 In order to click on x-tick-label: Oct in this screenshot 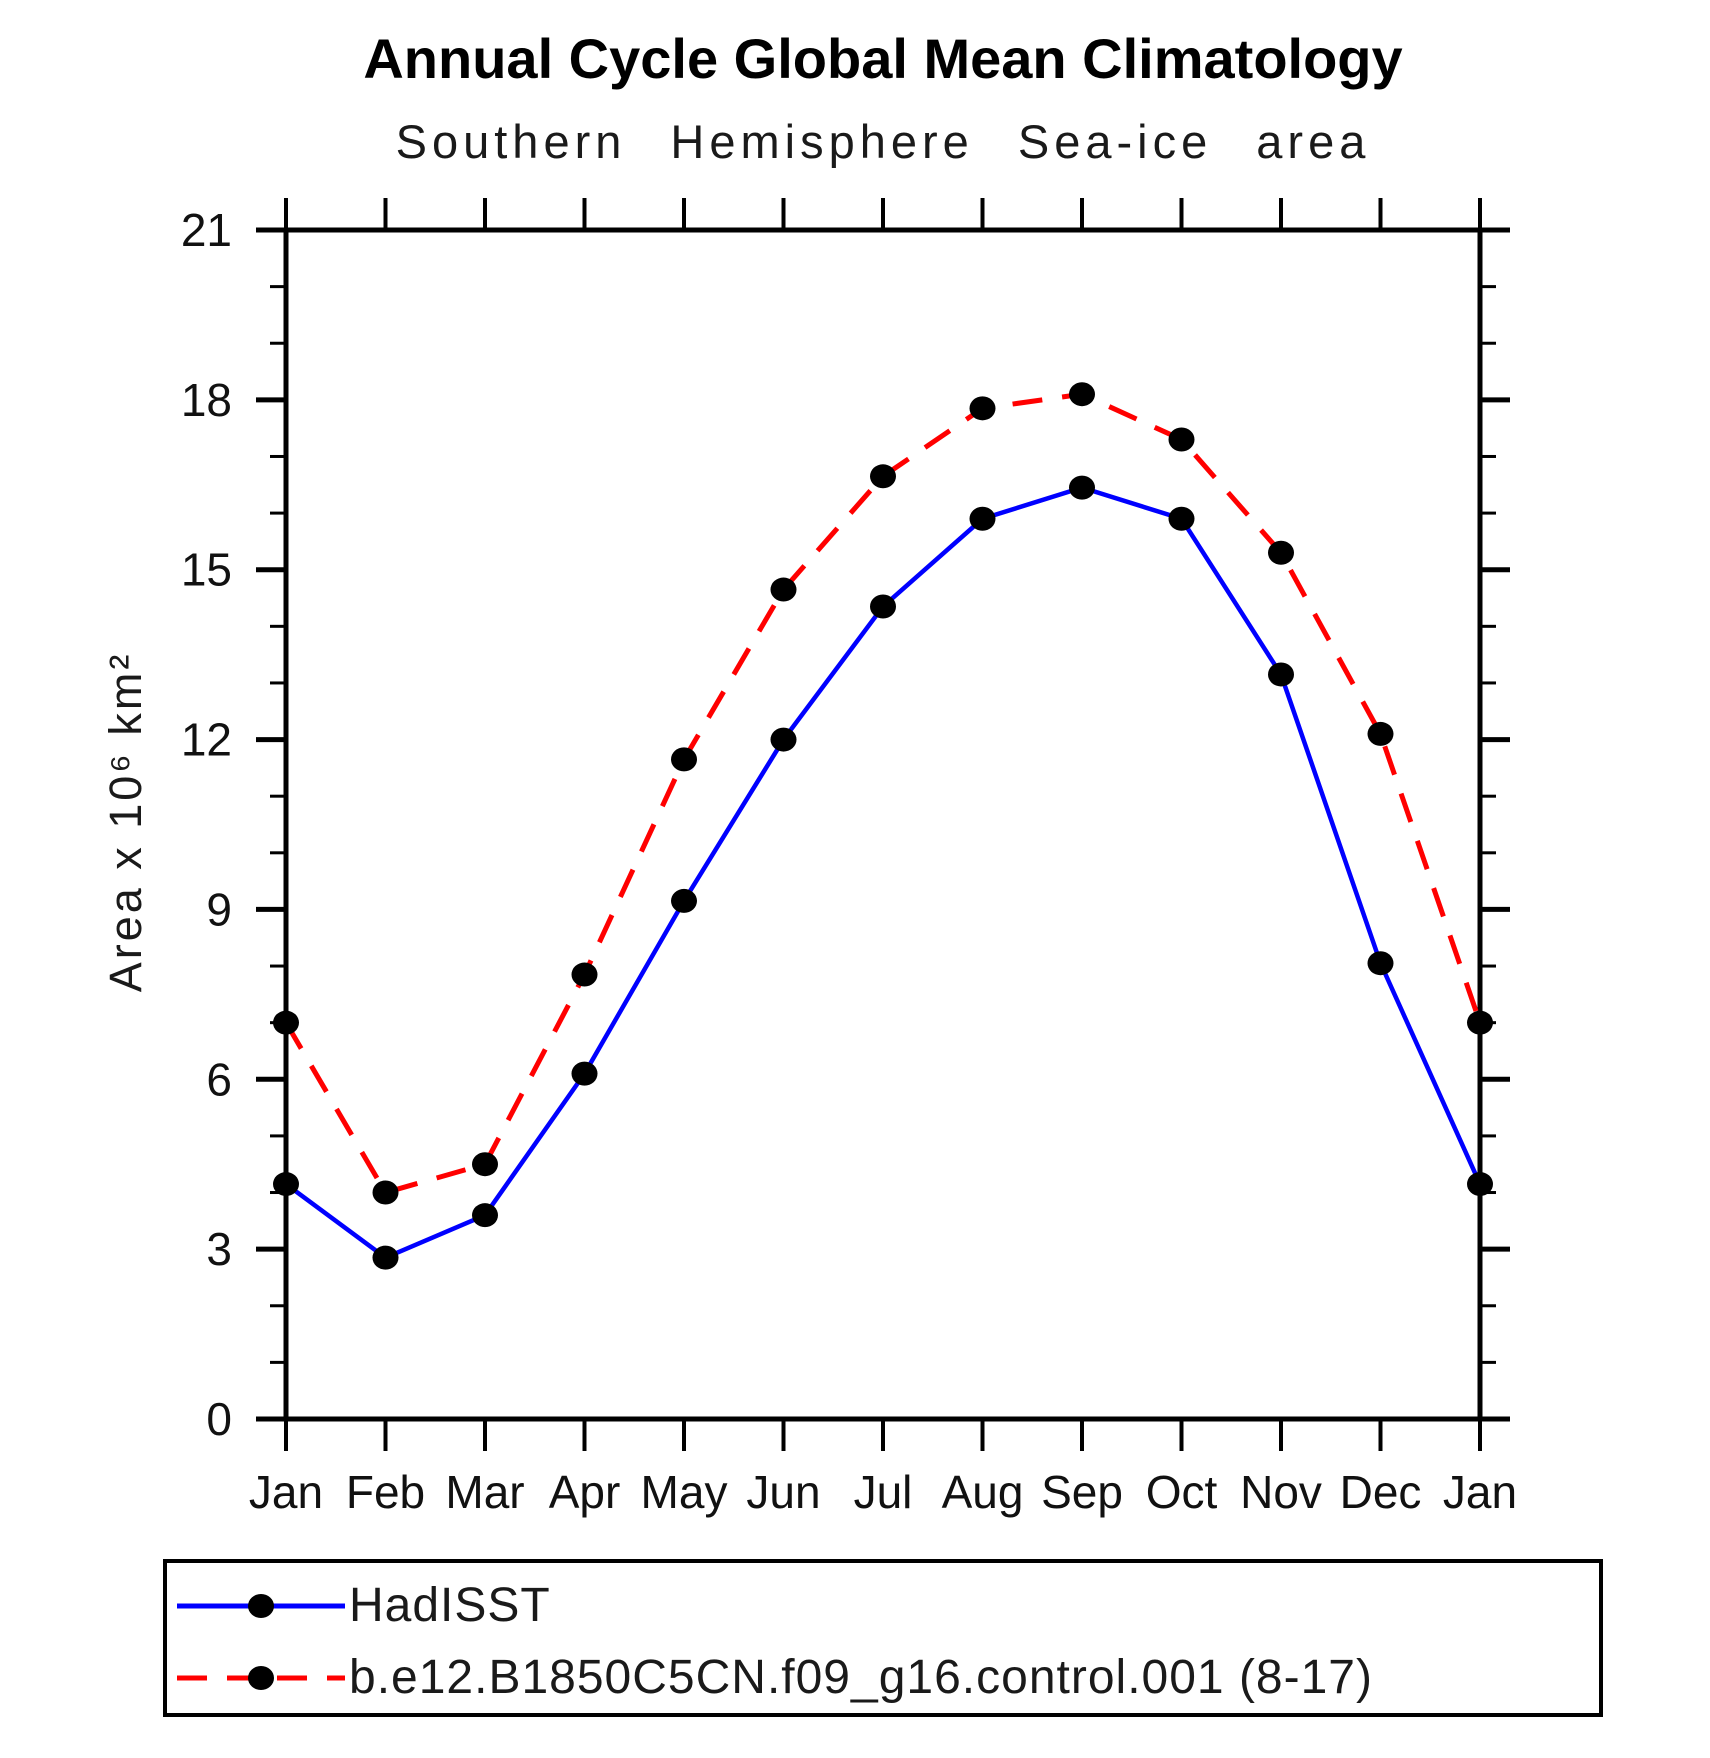, I will do `click(1182, 1492)`.